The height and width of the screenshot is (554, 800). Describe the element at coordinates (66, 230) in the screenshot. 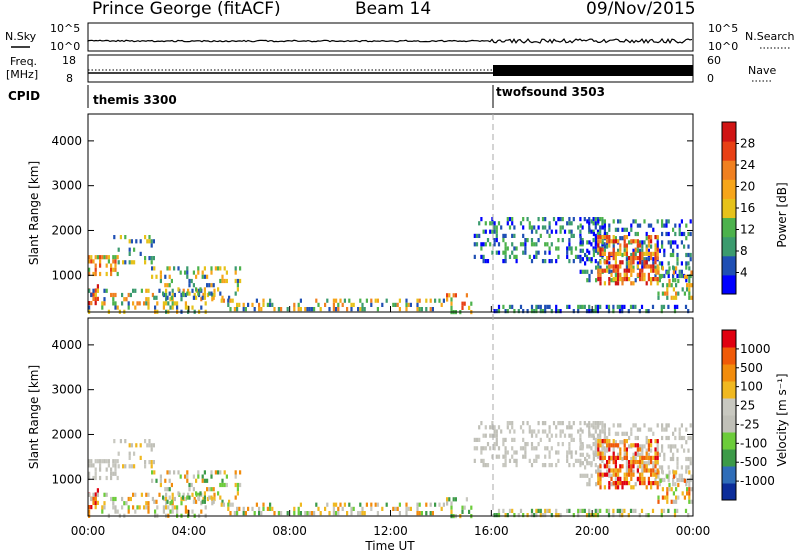

I see `y-tick-label: 2000` at that location.